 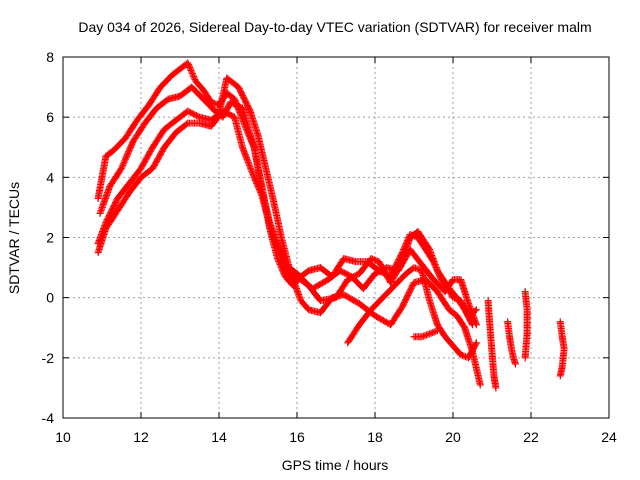 I want to click on x-axis-label: GPS time / hours, so click(x=335, y=465).